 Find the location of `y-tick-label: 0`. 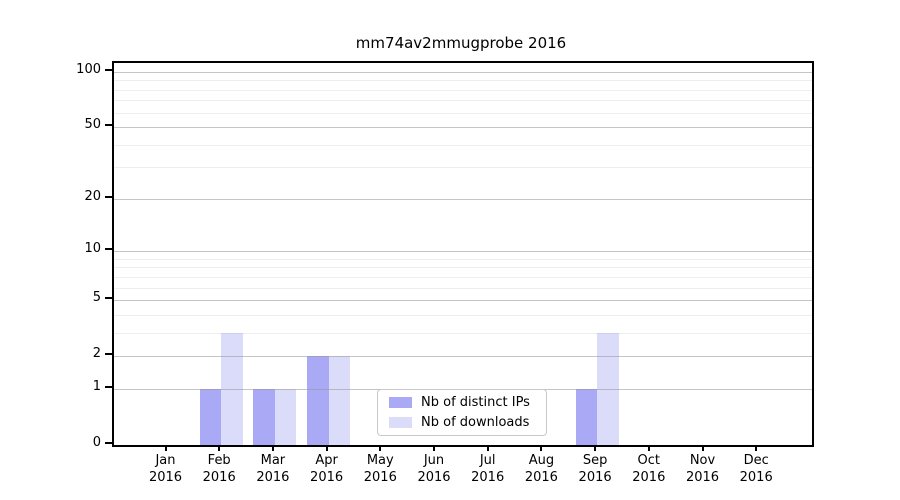

y-tick-label: 0 is located at coordinates (96, 442).